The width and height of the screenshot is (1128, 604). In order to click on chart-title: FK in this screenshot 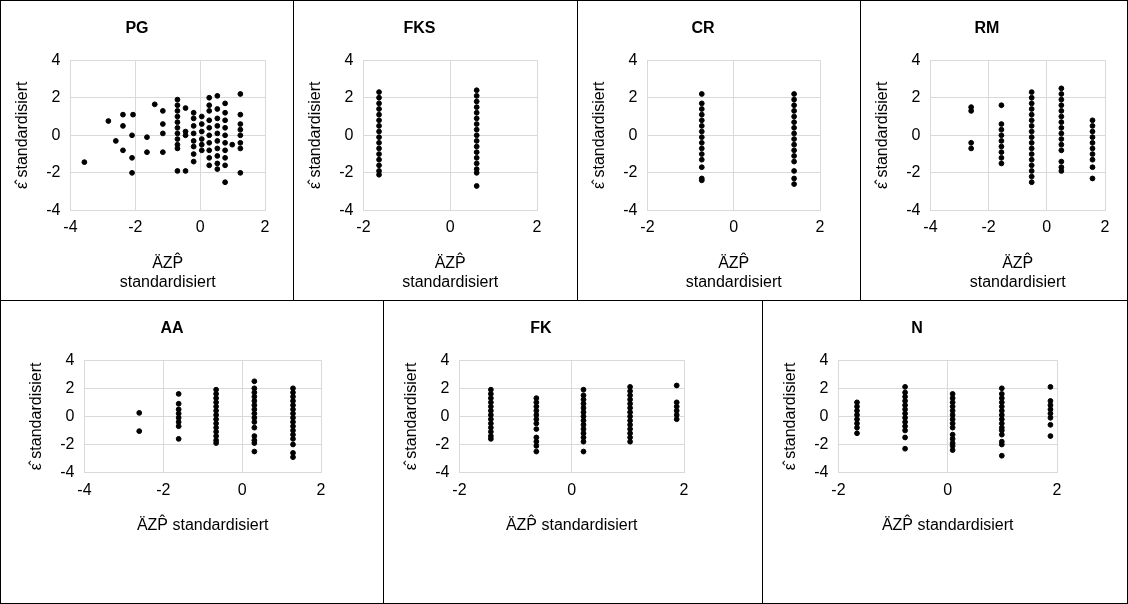, I will do `click(541, 328)`.